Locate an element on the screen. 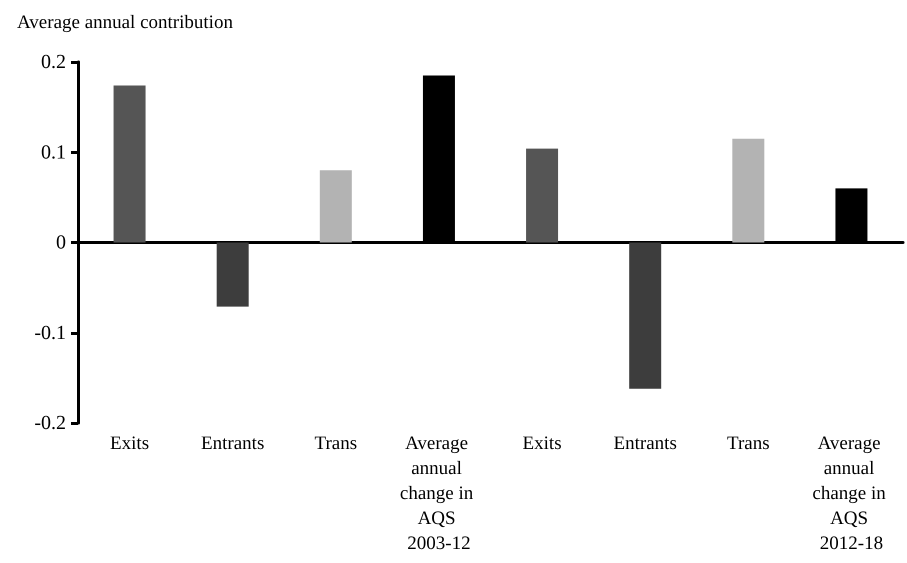 This screenshot has width=907, height=563. x-tick-label: Average annual change in AQS 2012-18 is located at coordinates (851, 493).